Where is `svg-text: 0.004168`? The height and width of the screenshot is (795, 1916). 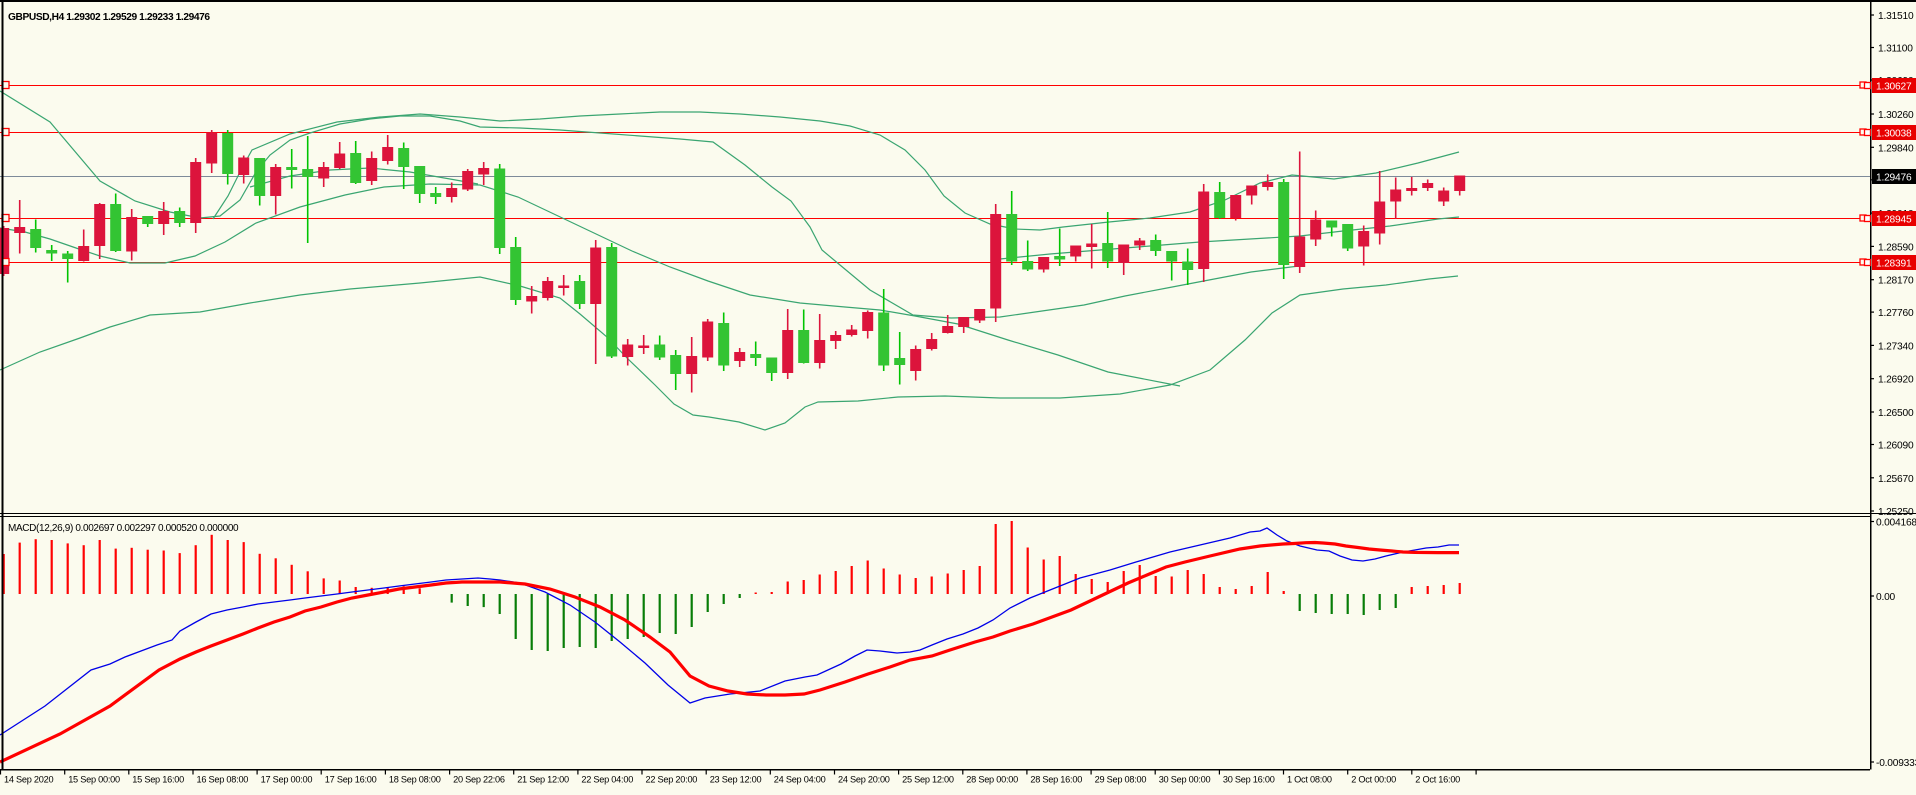
svg-text: 0.004168 is located at coordinates (1896, 523).